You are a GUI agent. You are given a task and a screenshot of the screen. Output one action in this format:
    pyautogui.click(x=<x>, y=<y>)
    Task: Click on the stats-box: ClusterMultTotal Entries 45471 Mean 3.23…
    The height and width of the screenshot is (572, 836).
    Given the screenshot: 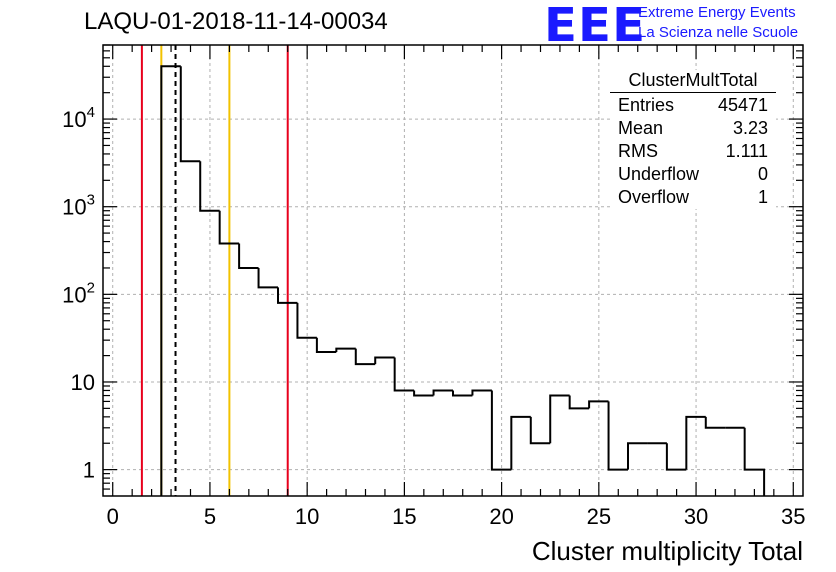 What is the action you would take?
    pyautogui.click(x=693, y=139)
    